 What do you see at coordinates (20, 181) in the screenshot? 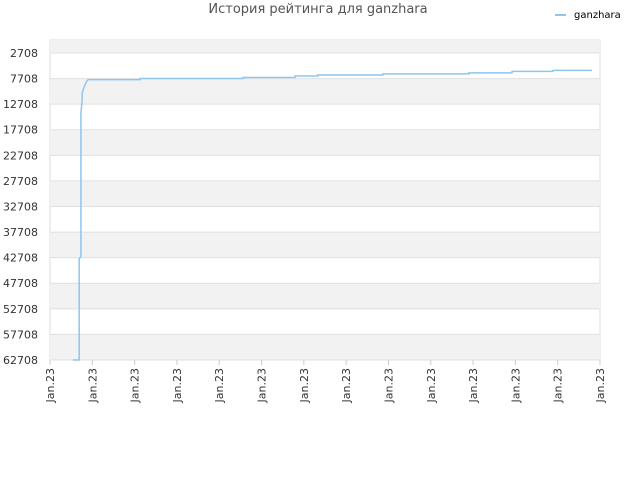
I see `y-tick-label: 27708` at bounding box center [20, 181].